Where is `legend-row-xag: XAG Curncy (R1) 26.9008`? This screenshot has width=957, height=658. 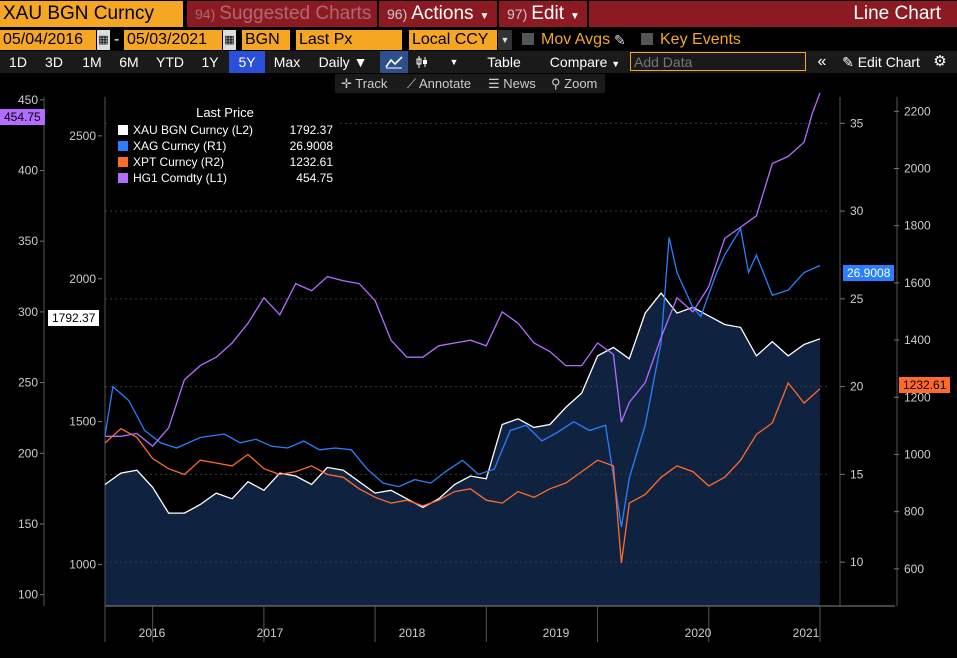
legend-row-xag: XAG Curncy (R1) 26.9008 is located at coordinates (225, 146).